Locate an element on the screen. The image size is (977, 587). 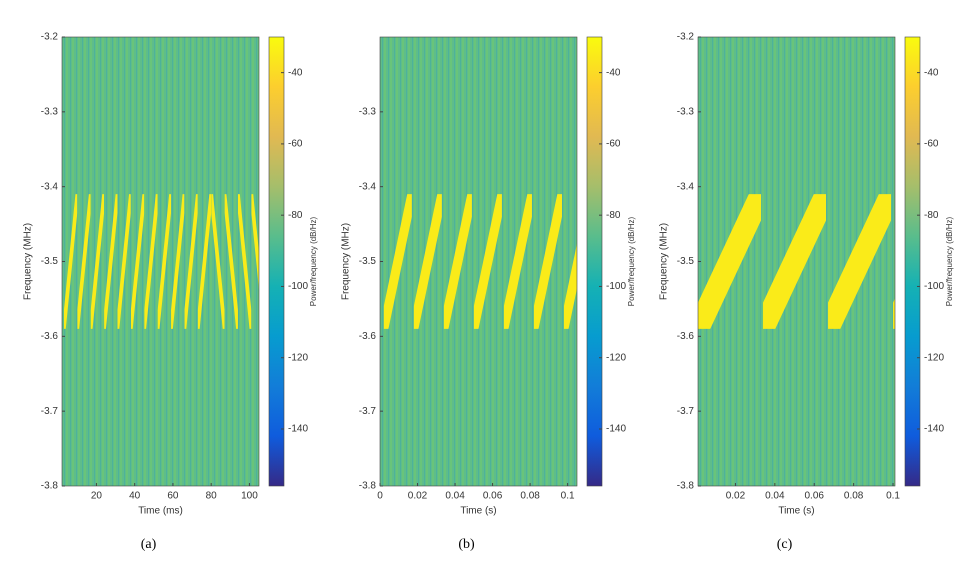
x-tick-label: 100 is located at coordinates (249, 496).